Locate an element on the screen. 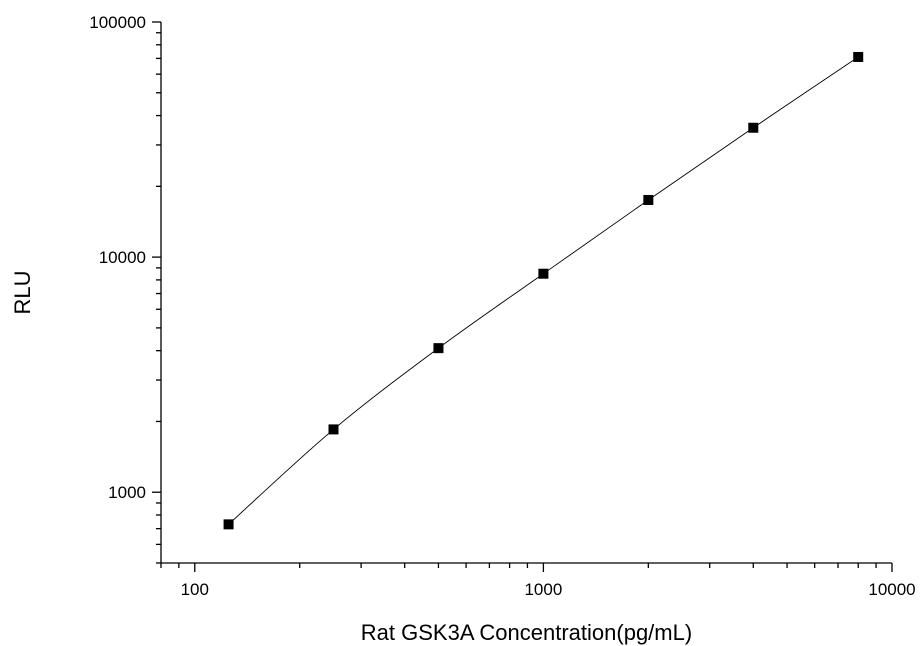 This screenshot has height=646, width=920. x-axis-ticks is located at coordinates (526, 567).